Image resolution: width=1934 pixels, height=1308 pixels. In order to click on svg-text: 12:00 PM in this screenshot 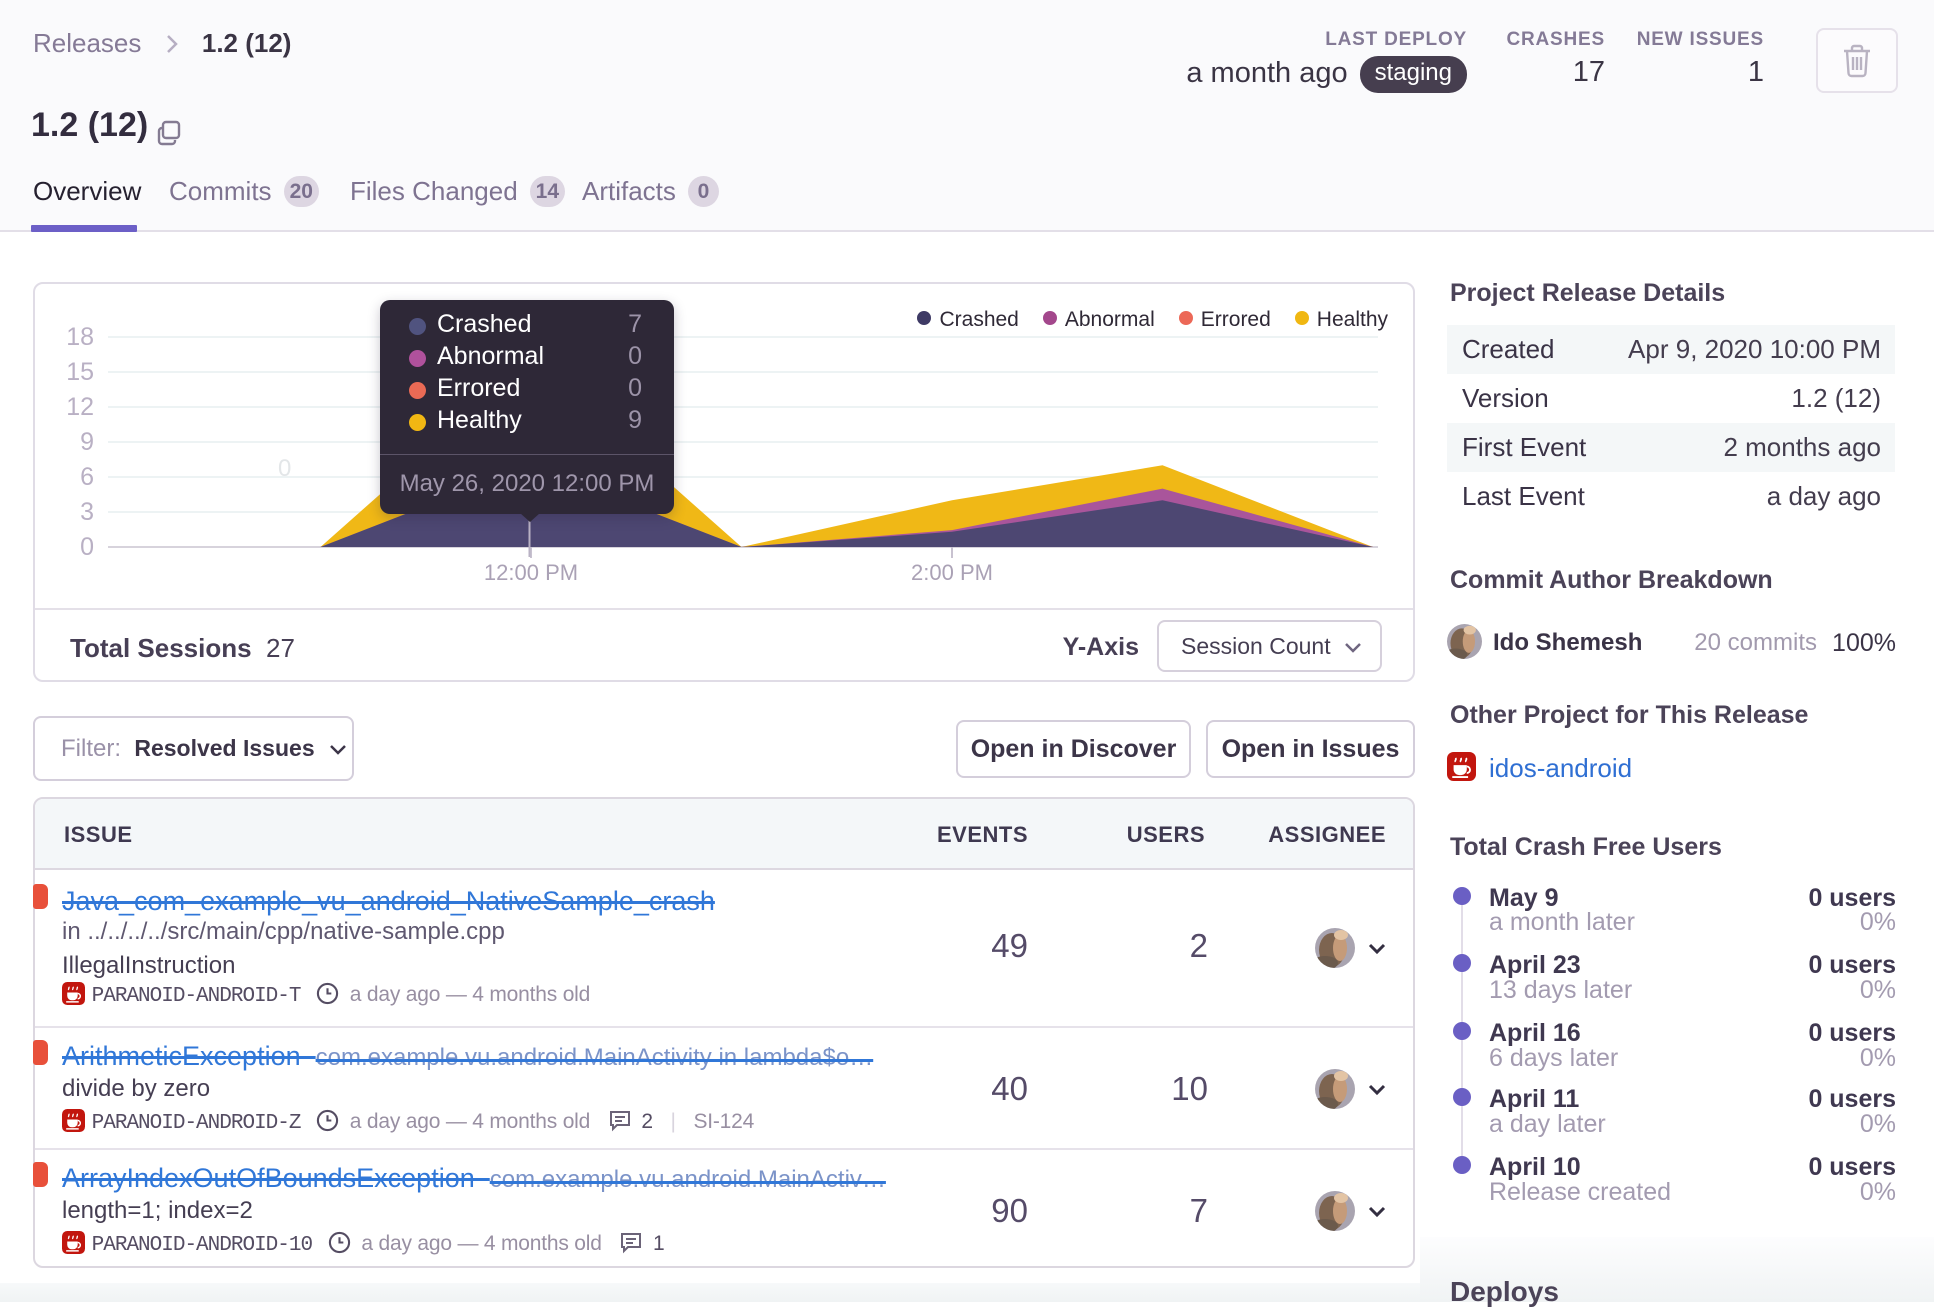, I will do `click(531, 572)`.